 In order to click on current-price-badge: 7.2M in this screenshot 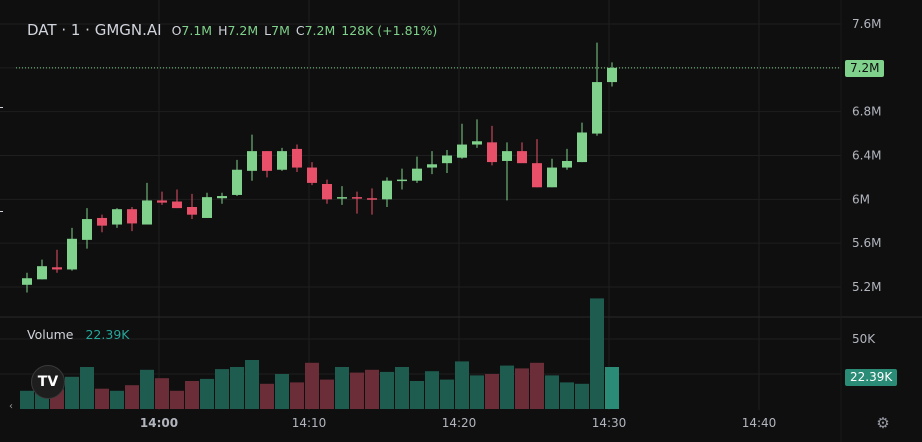, I will do `click(865, 68)`.